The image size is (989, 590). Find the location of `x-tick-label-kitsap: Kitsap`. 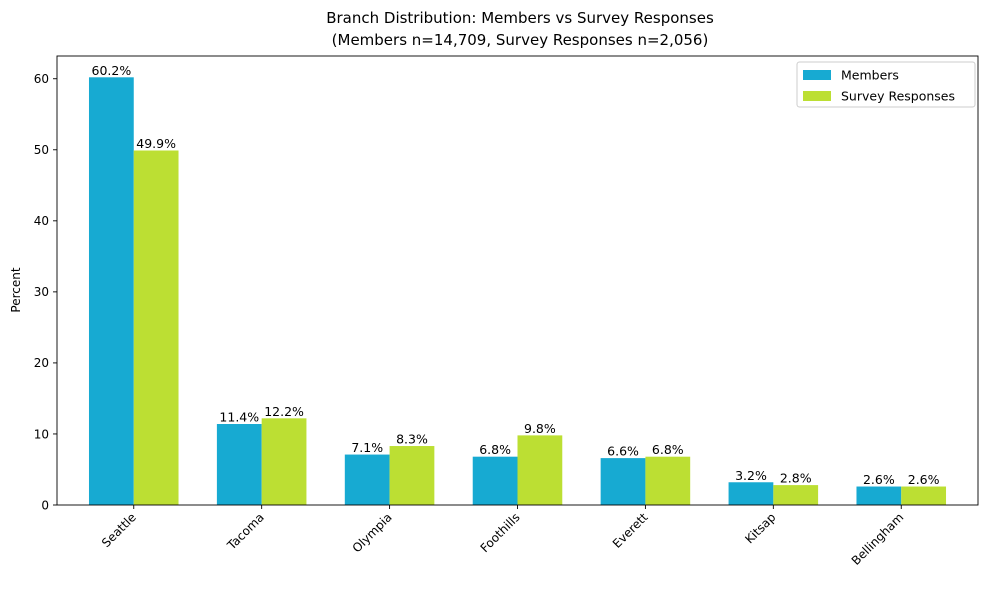

x-tick-label-kitsap: Kitsap is located at coordinates (760, 528).